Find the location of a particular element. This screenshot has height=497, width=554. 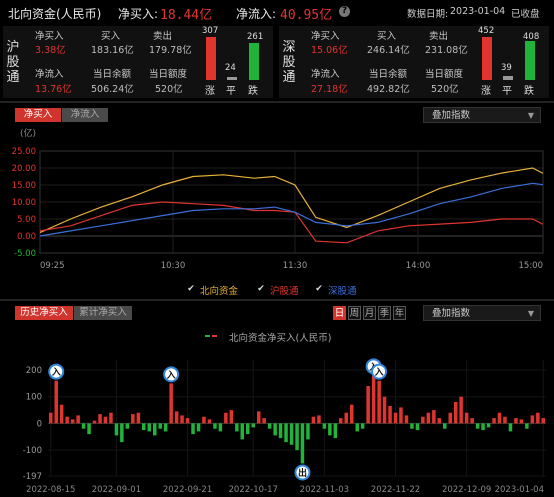

sh-down-count: 261 is located at coordinates (255, 37).